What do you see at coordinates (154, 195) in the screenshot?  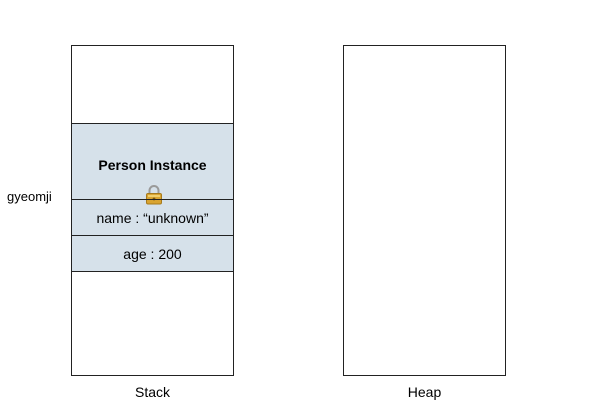 I see `lock-icon` at bounding box center [154, 195].